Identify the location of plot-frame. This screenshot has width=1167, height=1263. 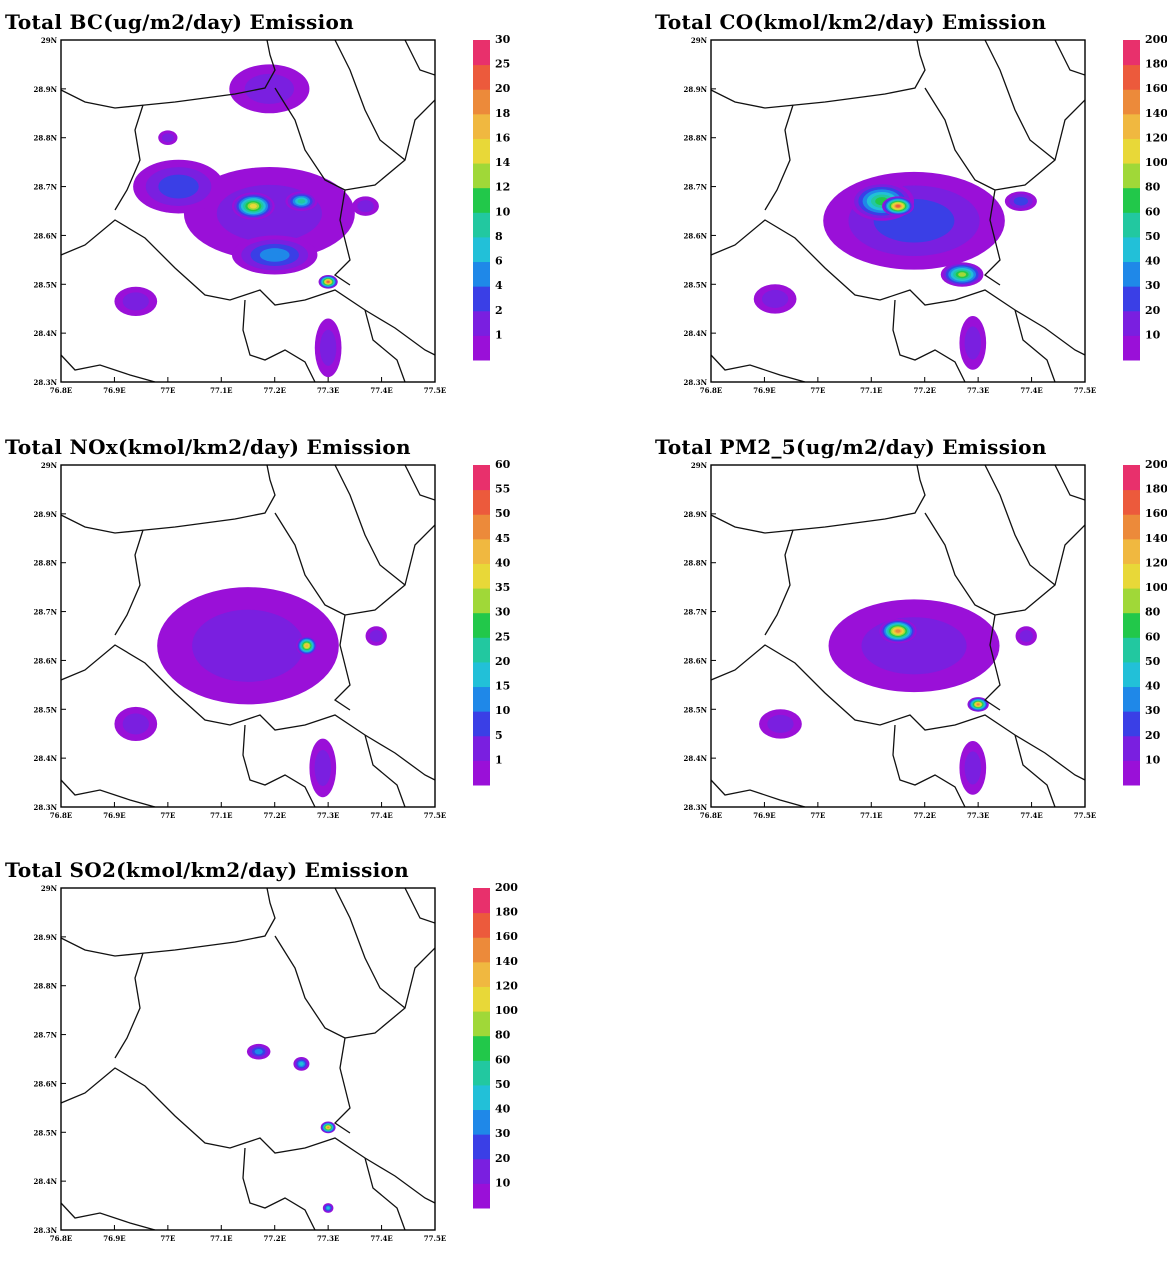
(248, 211).